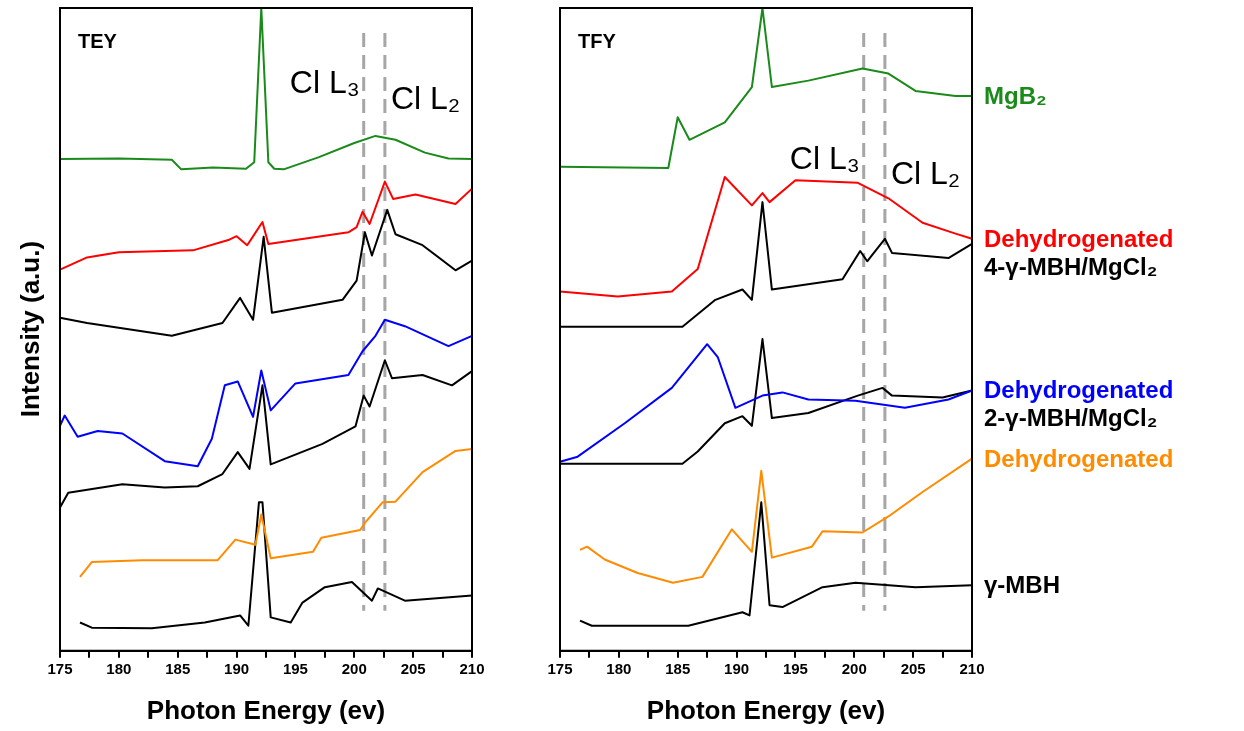 This screenshot has height=731, width=1244. What do you see at coordinates (597, 41) in the screenshot?
I see `annotation: TFY` at bounding box center [597, 41].